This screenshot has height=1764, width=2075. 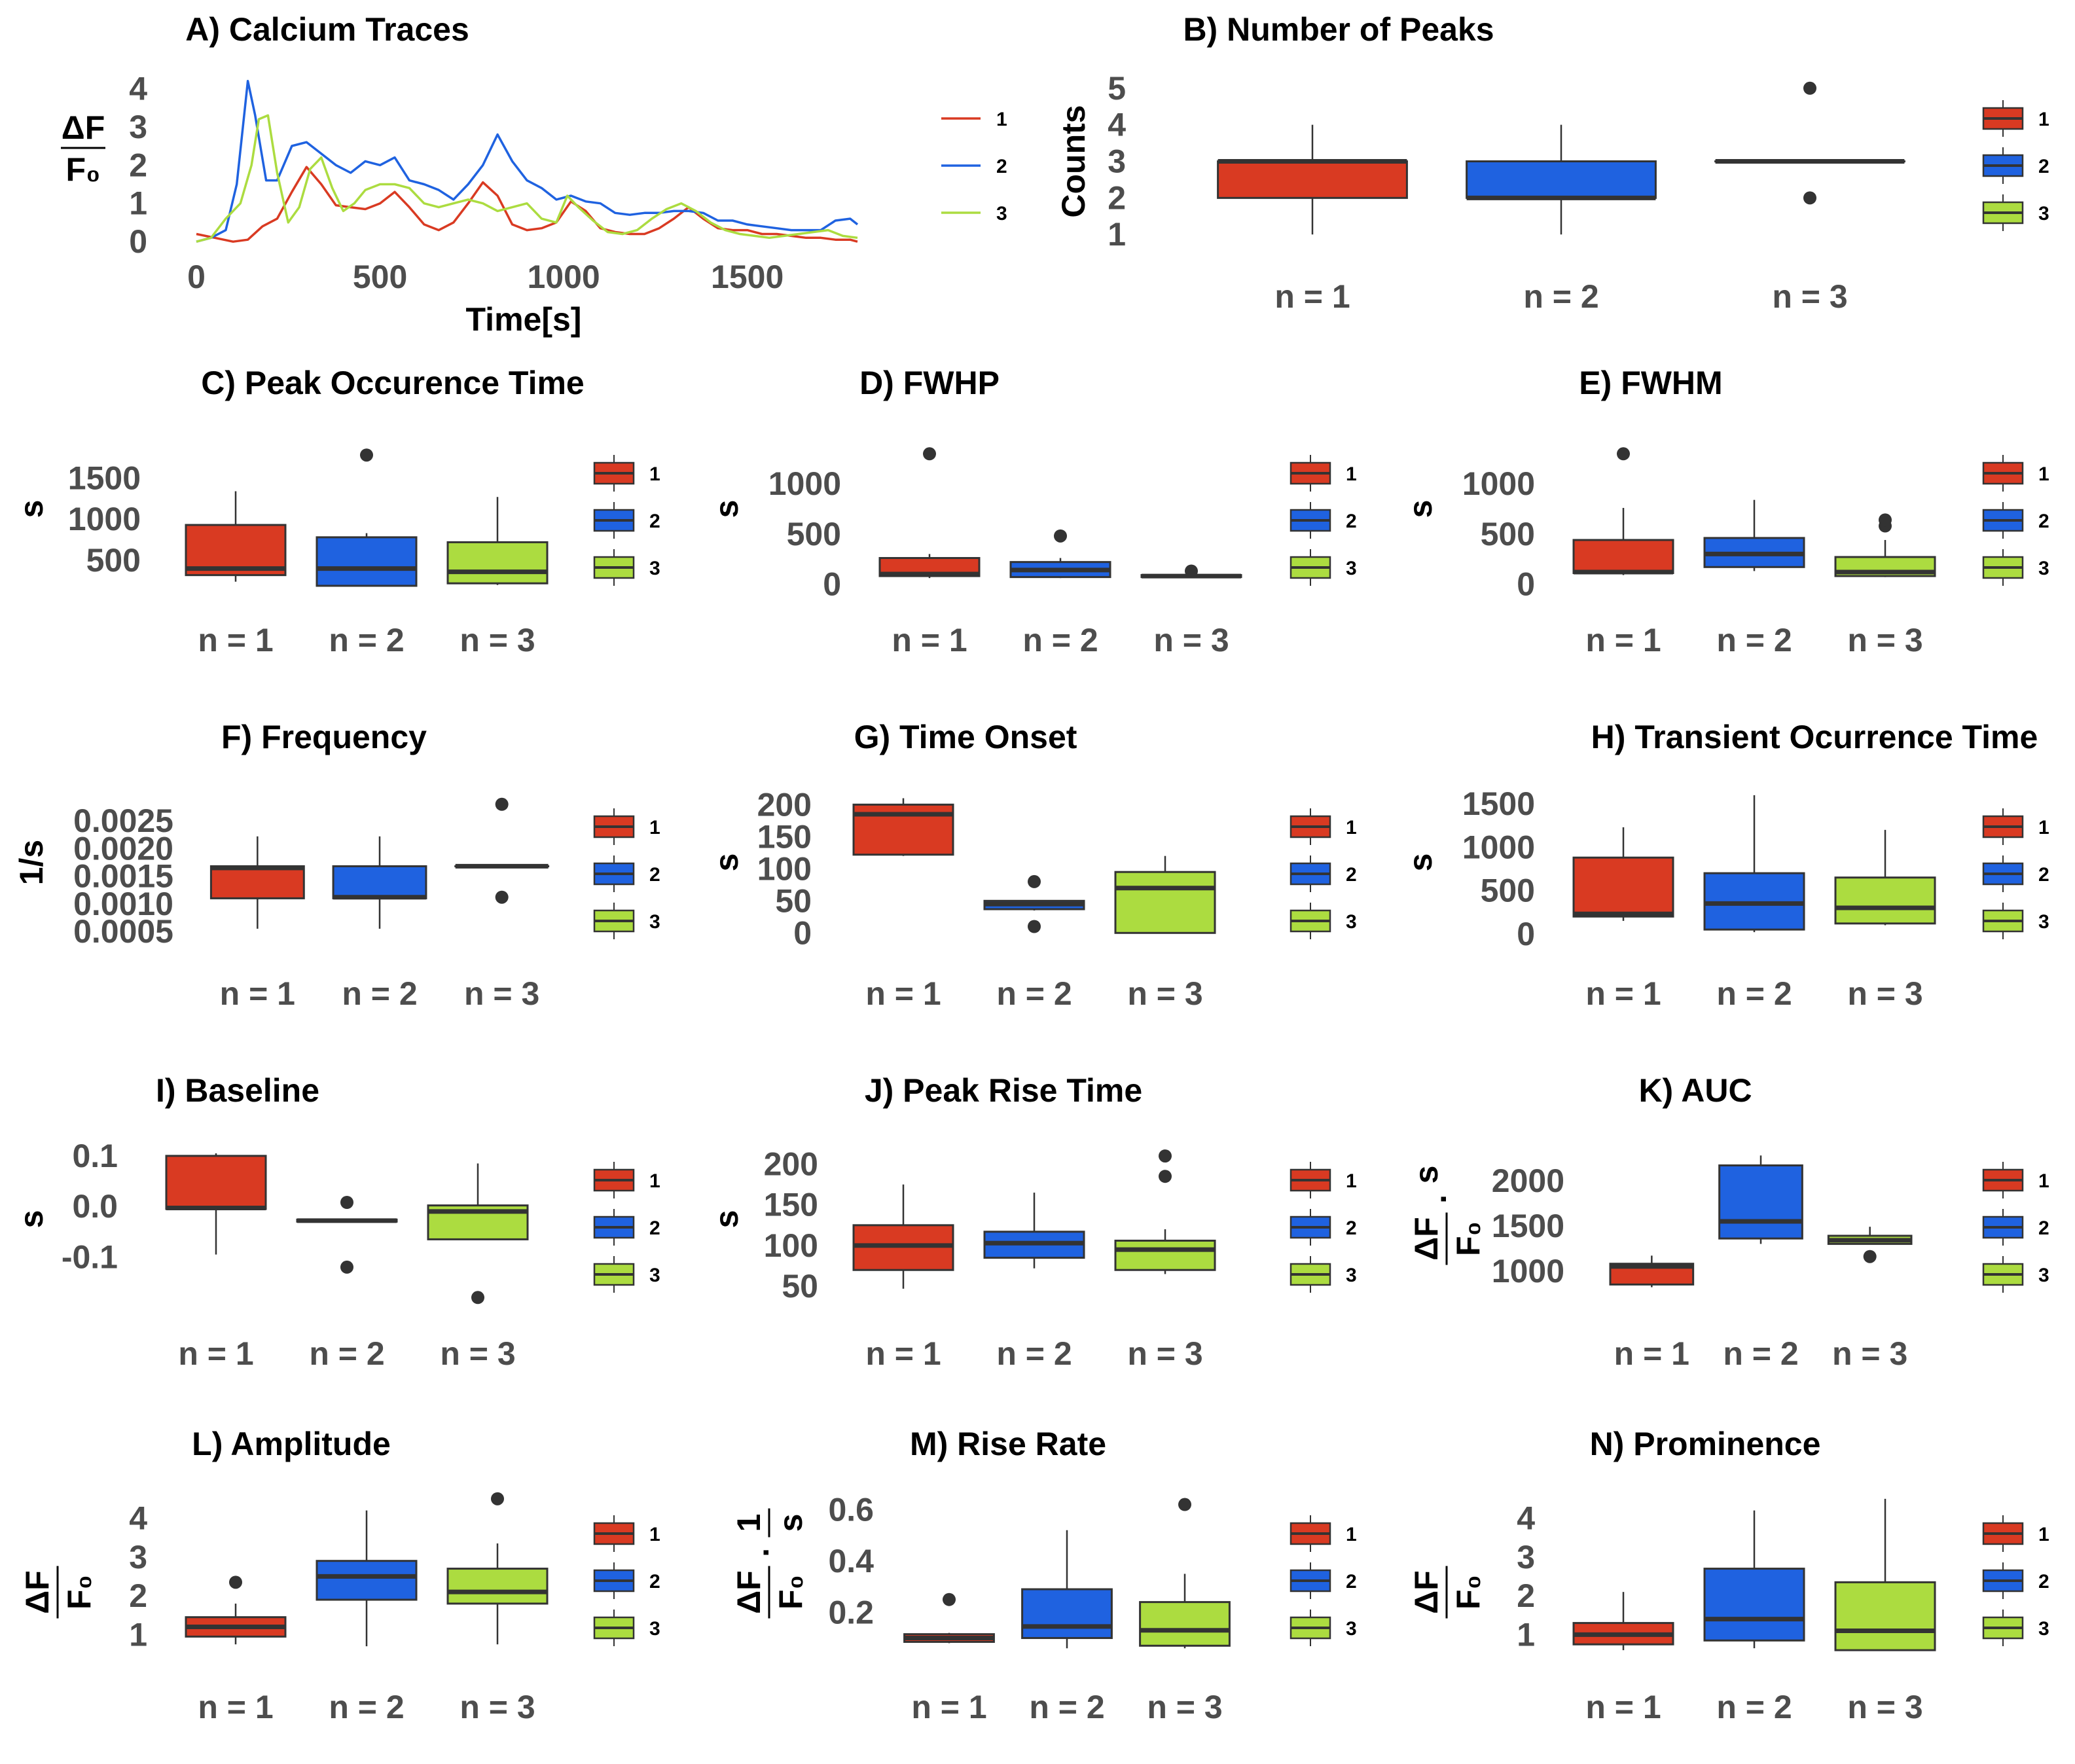 I want to click on panel-title: F) Frequency, so click(x=324, y=737).